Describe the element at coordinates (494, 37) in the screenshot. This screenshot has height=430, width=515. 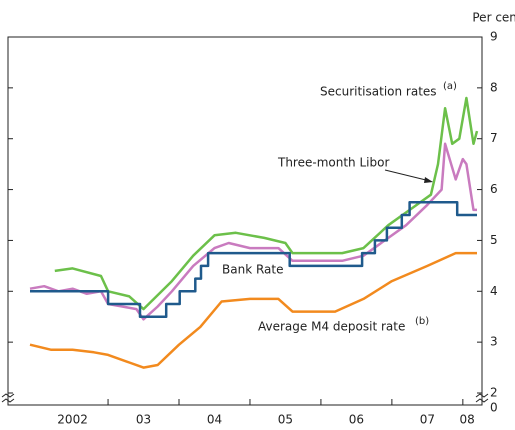
I see `y-tick-label: 9` at that location.